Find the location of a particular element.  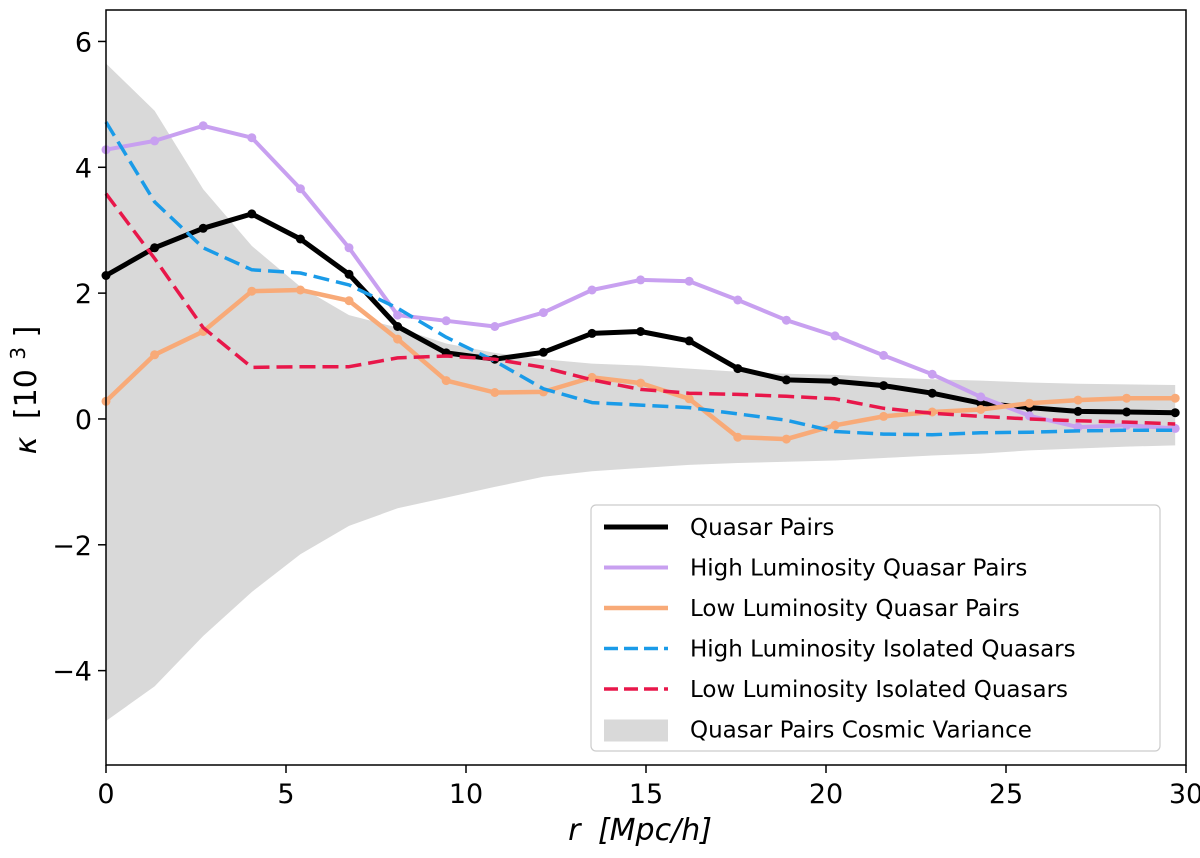

x-axis-label: r [Mpc/h] is located at coordinates (640, 830).